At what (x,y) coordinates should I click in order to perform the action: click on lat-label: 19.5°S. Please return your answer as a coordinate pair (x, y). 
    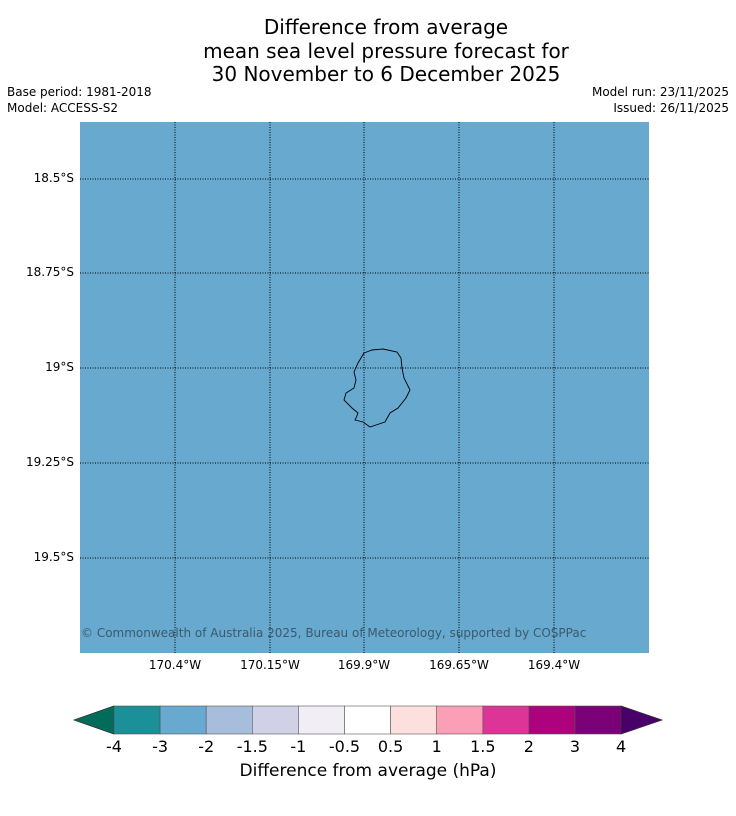
    Looking at the image, I should click on (53, 557).